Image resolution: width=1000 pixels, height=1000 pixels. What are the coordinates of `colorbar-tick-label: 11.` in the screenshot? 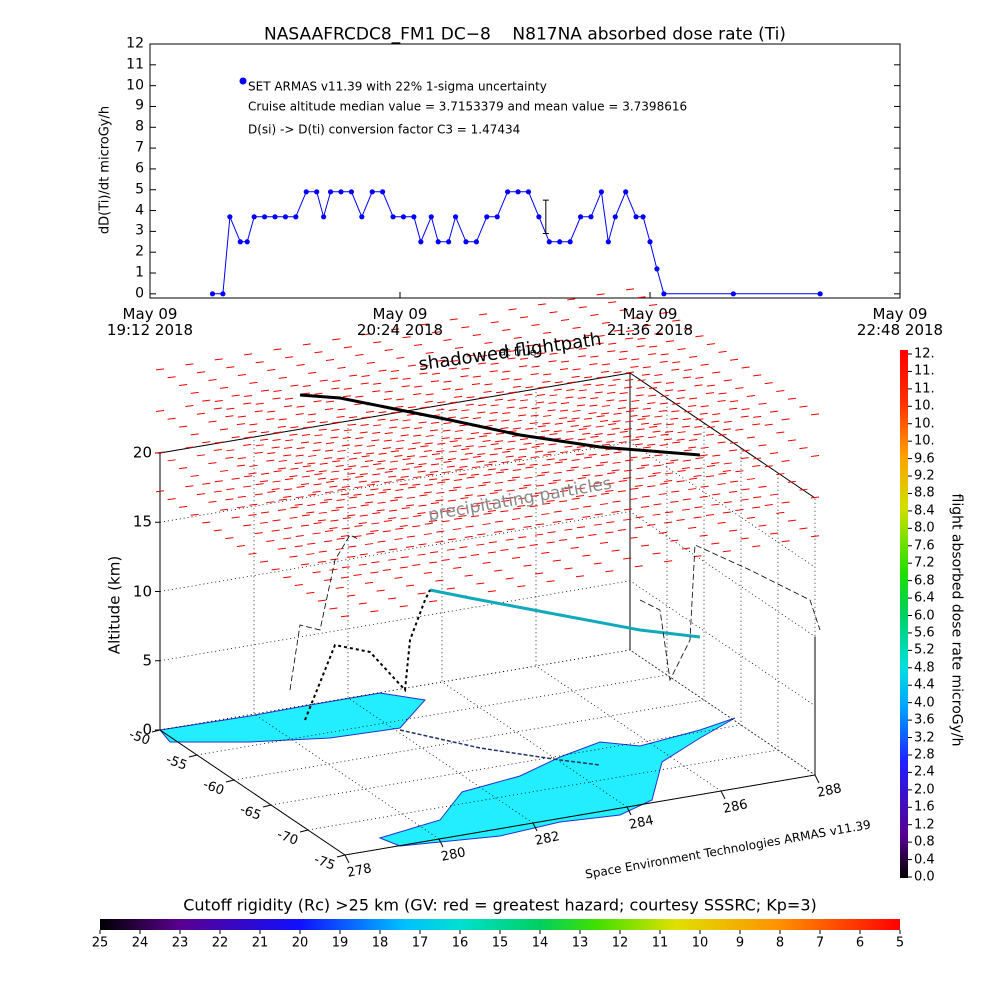 It's located at (924, 389).